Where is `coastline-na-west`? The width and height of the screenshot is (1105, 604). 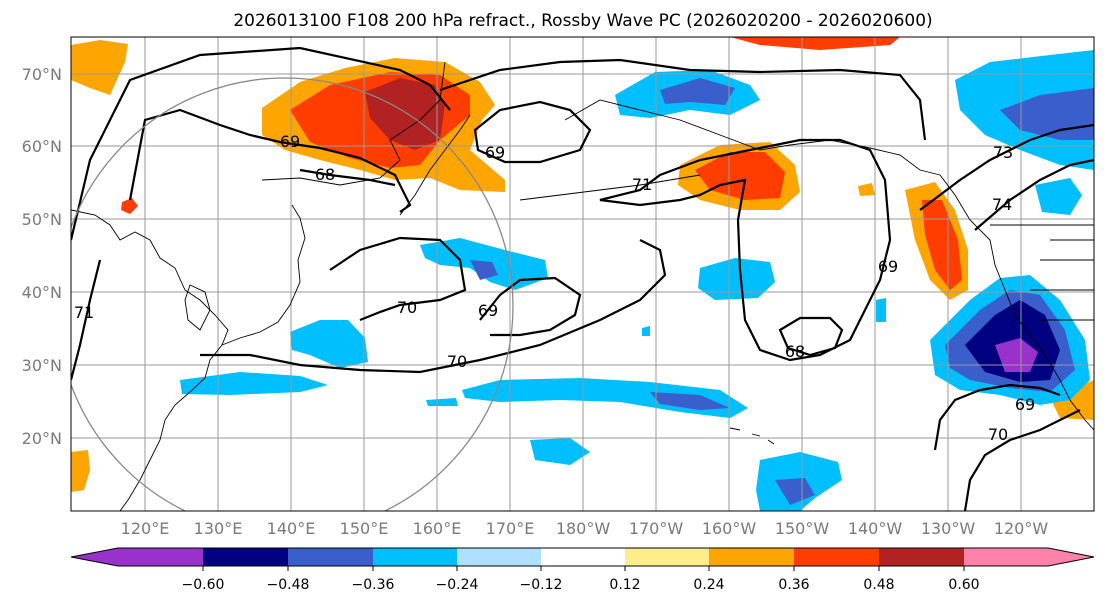
coastline-na-west is located at coordinates (1016, 302).